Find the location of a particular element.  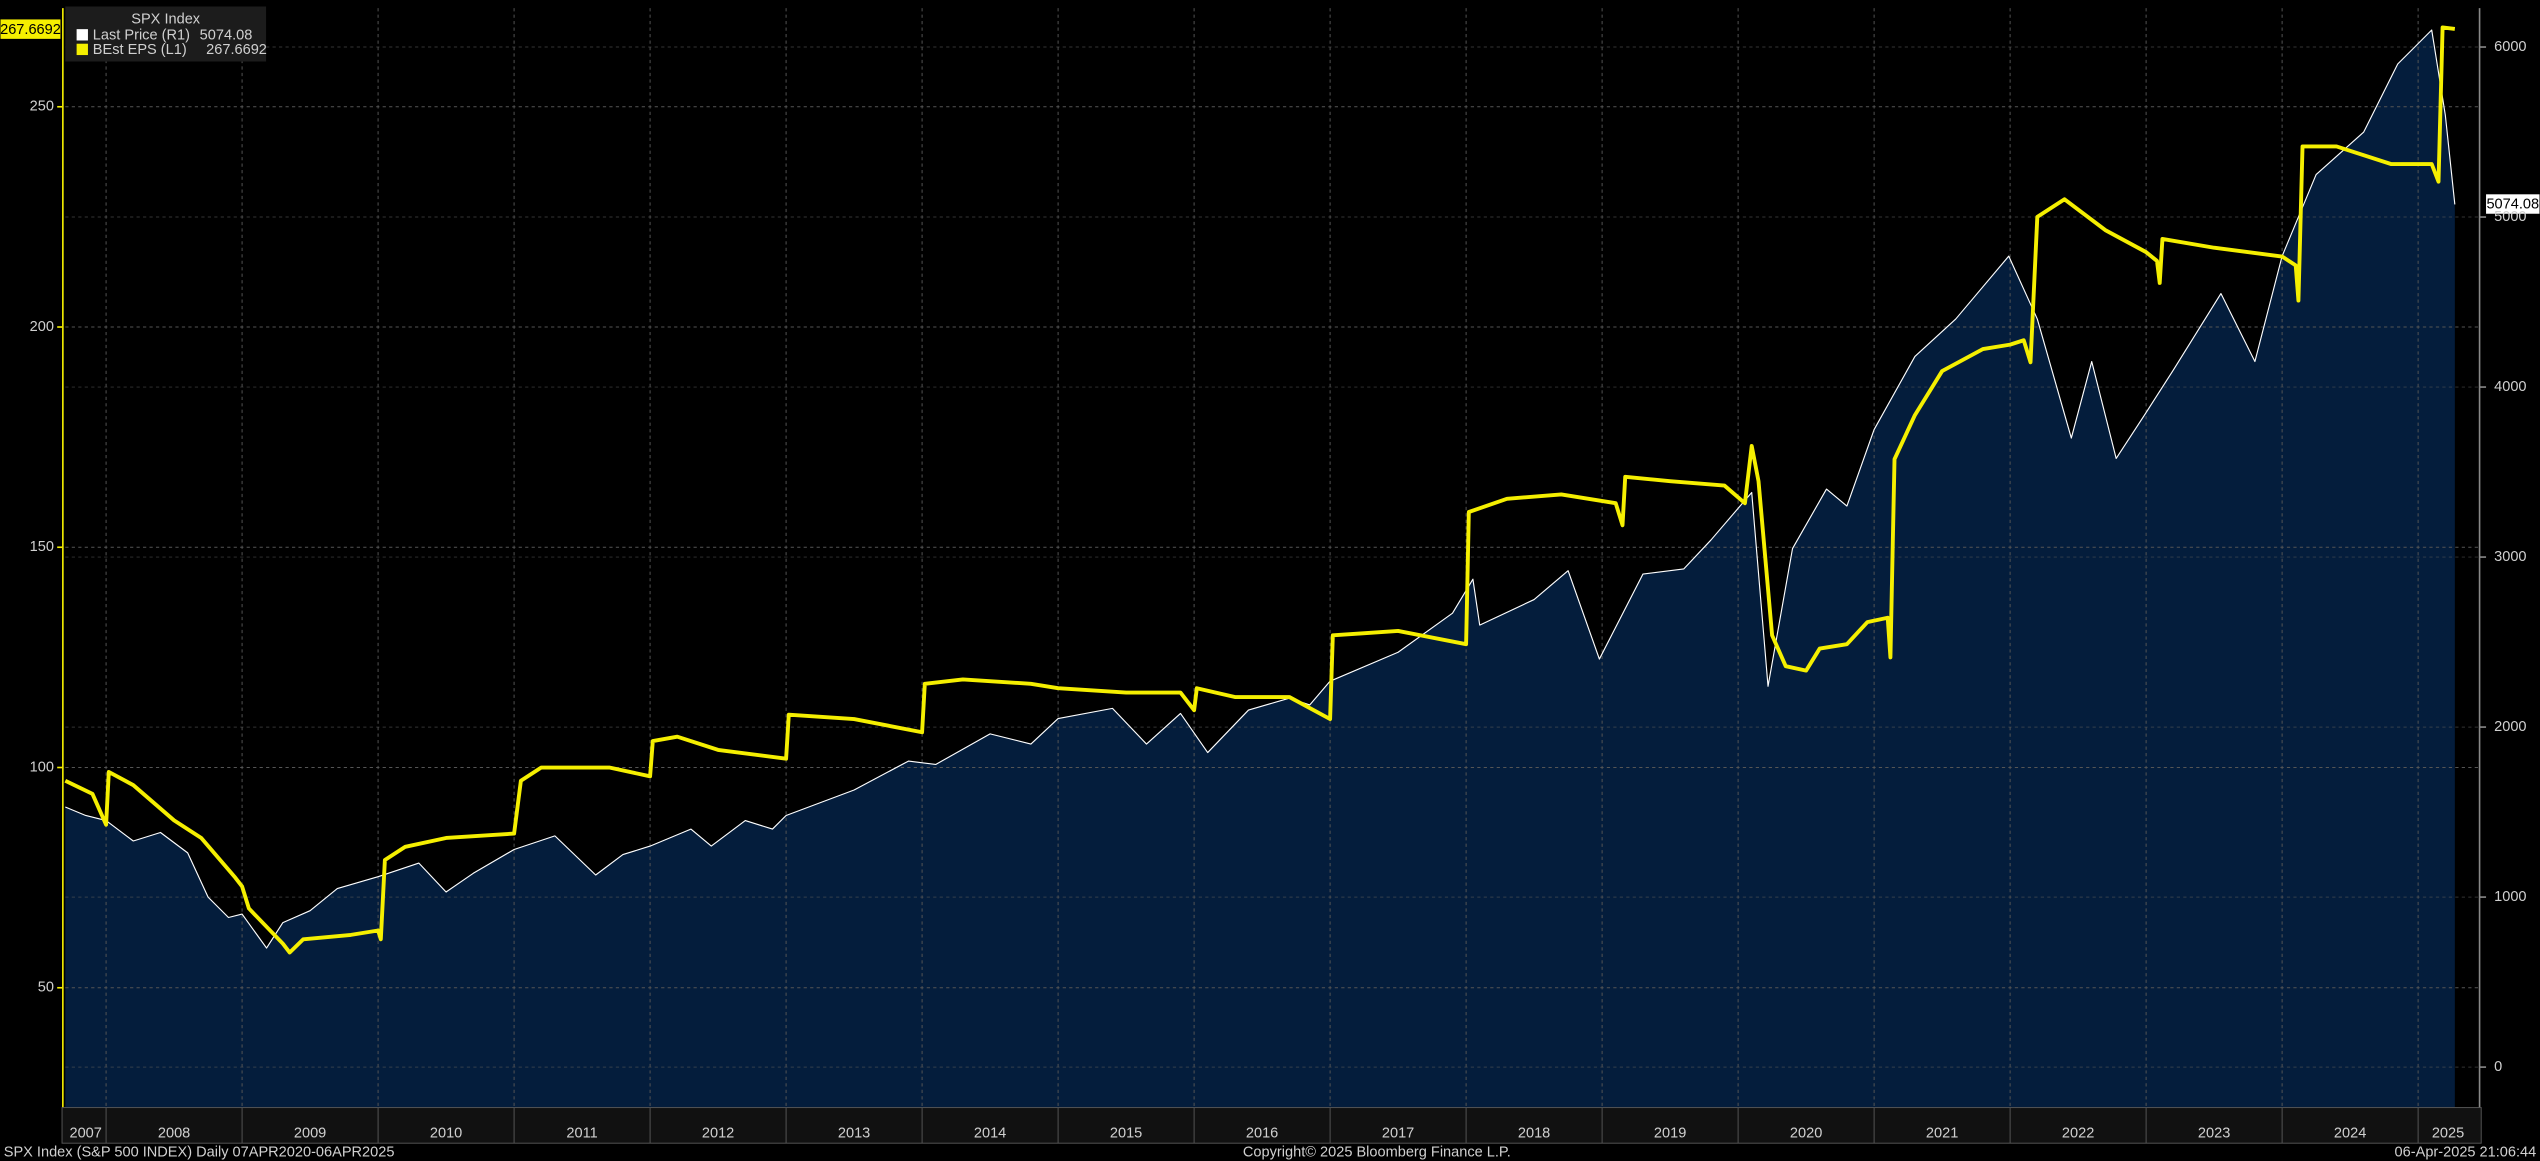

y2-tick-label: 1000 is located at coordinates (2510, 897).